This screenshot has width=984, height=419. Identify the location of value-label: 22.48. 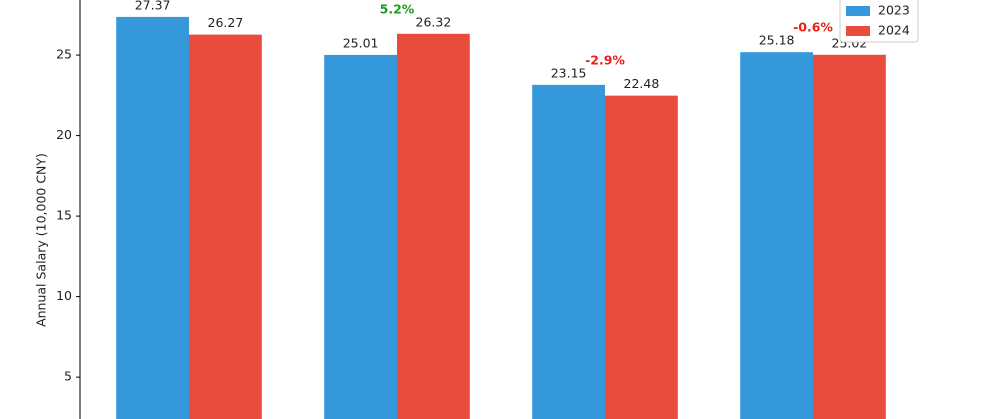
(642, 83).